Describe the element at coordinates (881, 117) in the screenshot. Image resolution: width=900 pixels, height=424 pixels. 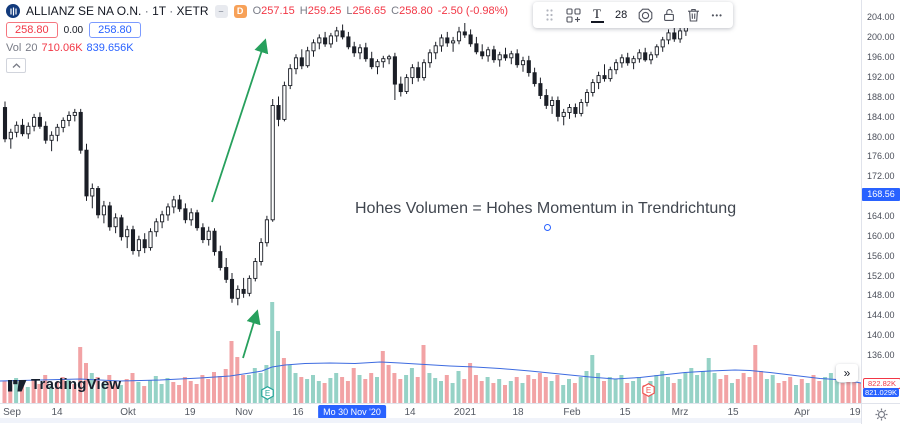
I see `price-tick: 184.00` at that location.